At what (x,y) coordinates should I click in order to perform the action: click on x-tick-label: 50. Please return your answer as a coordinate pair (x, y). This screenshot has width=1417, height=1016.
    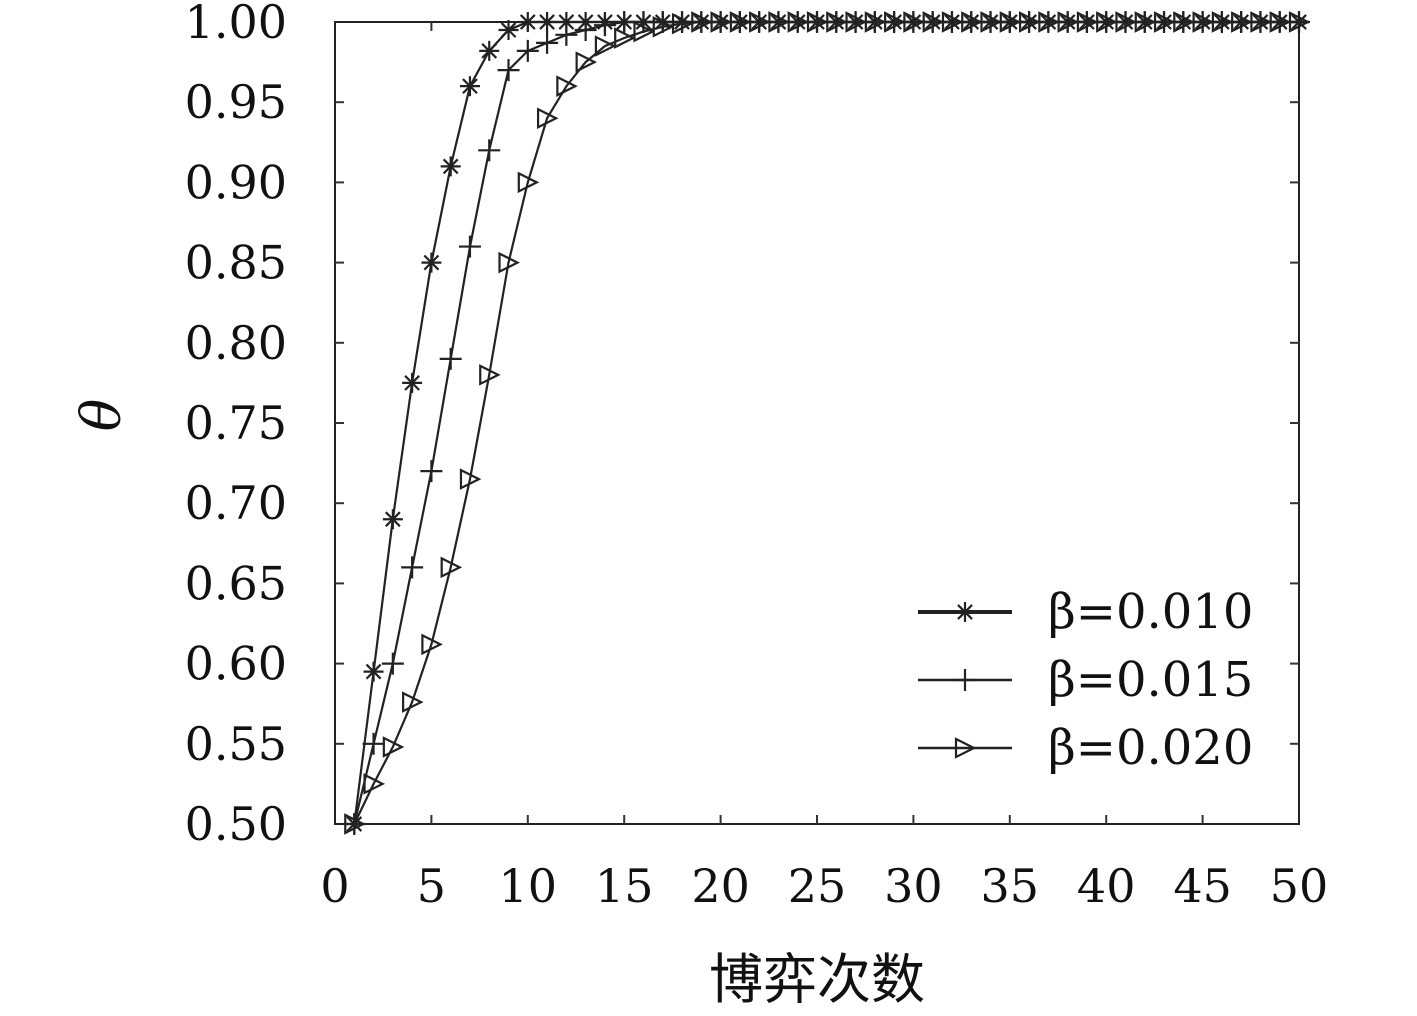
    Looking at the image, I should click on (1299, 886).